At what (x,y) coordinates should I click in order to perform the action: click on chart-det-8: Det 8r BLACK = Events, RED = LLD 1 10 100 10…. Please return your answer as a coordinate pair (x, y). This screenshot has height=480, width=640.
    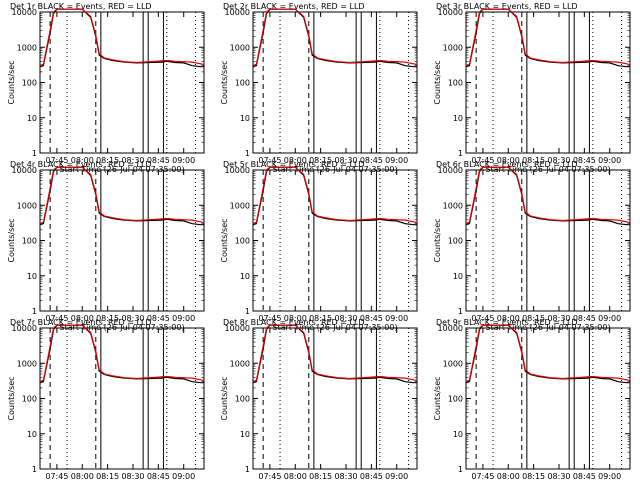
    Looking at the image, I should click on (319, 399).